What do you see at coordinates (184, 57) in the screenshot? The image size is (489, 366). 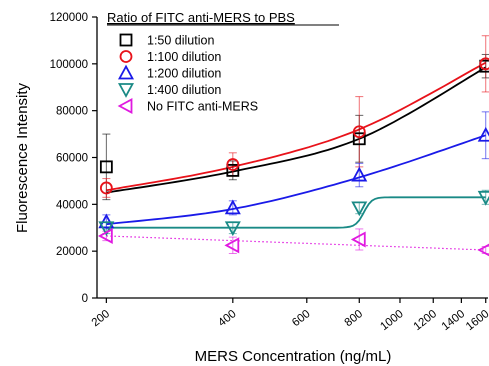 I see `legend-entry: 1:100 dilution` at bounding box center [184, 57].